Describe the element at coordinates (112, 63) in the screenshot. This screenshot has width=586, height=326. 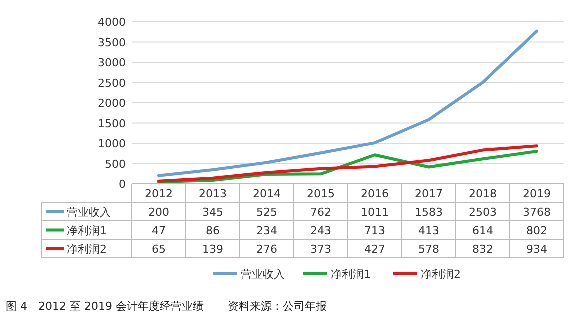
I see `y-tick-label: 3000` at that location.